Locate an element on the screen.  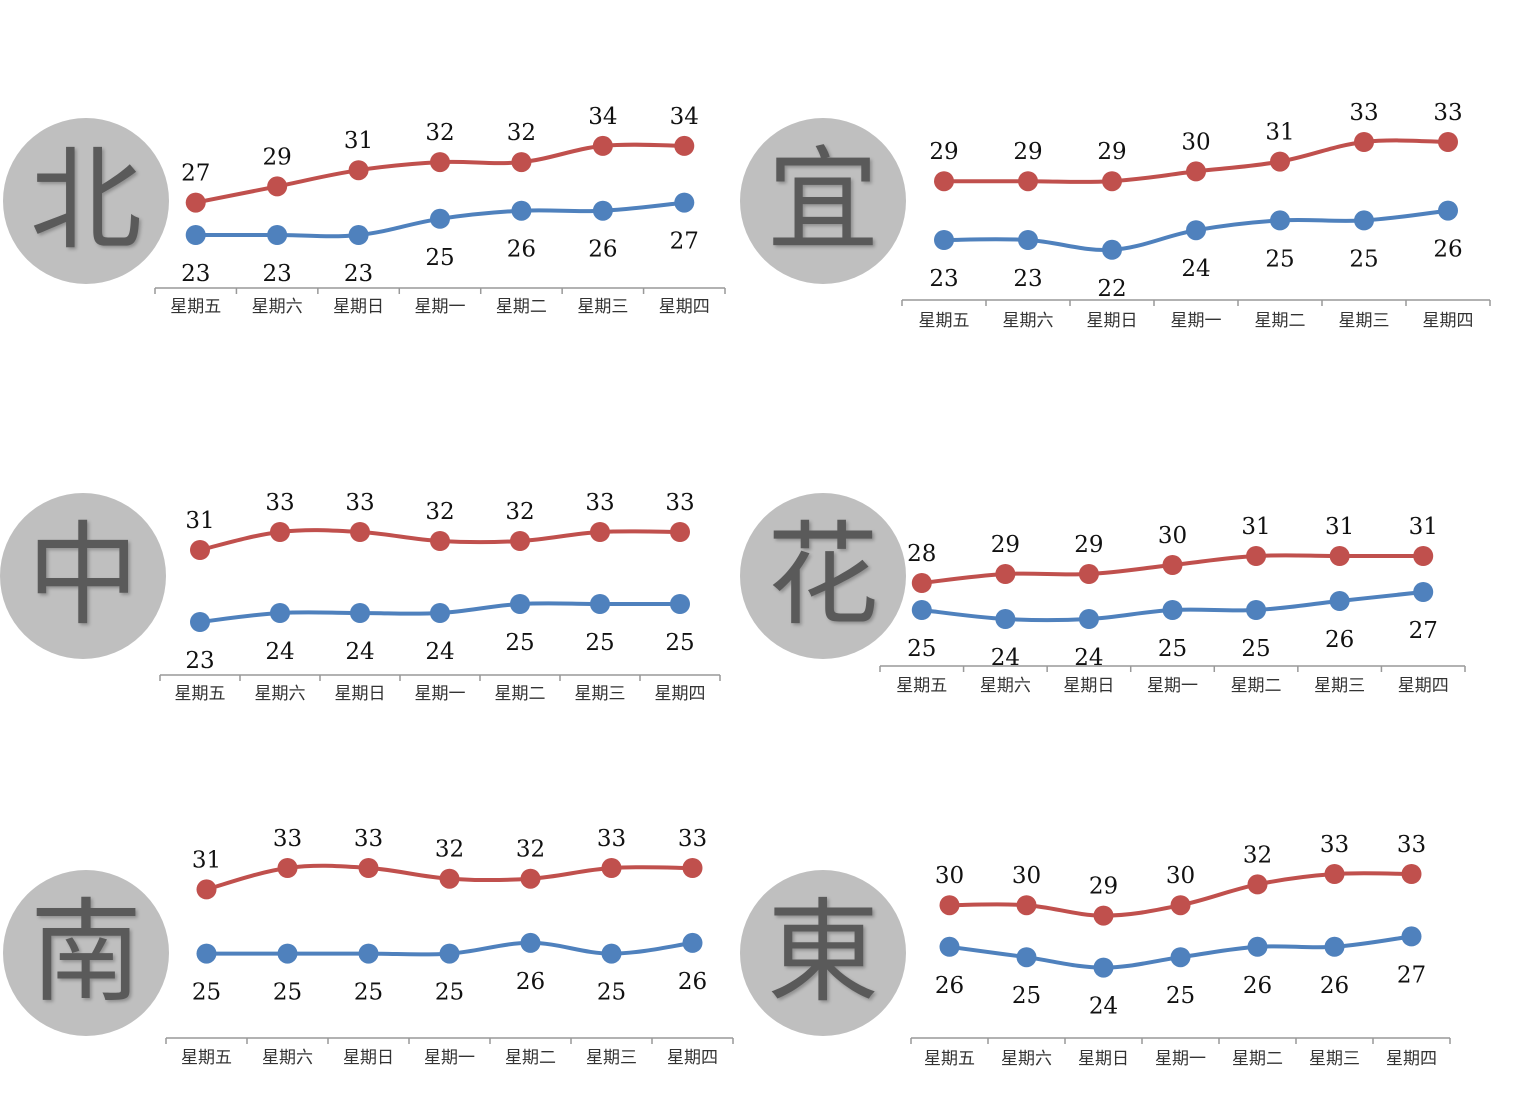
x-tick-label: 星期二 is located at coordinates (1256, 686).